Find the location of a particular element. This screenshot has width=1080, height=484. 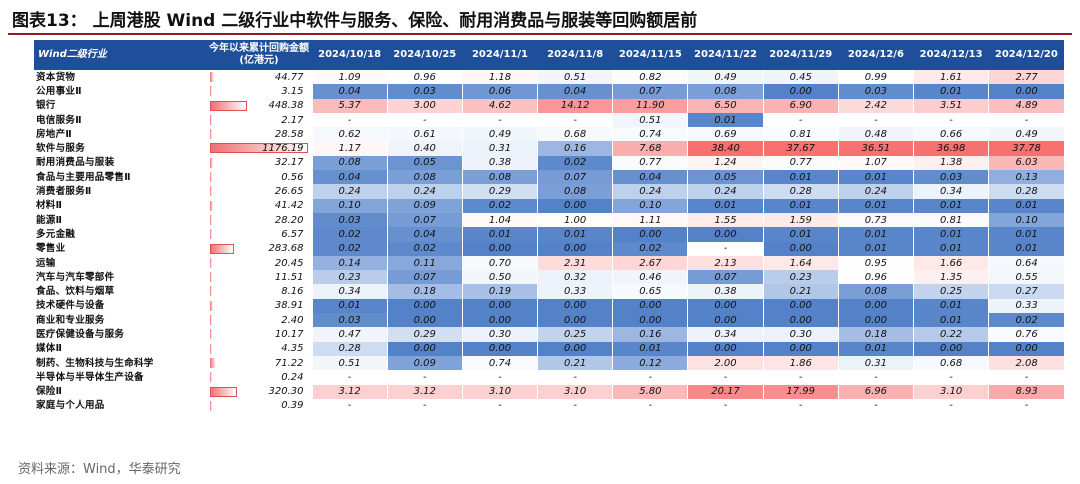

weekly-value-cell: 0.34 is located at coordinates (725, 334).